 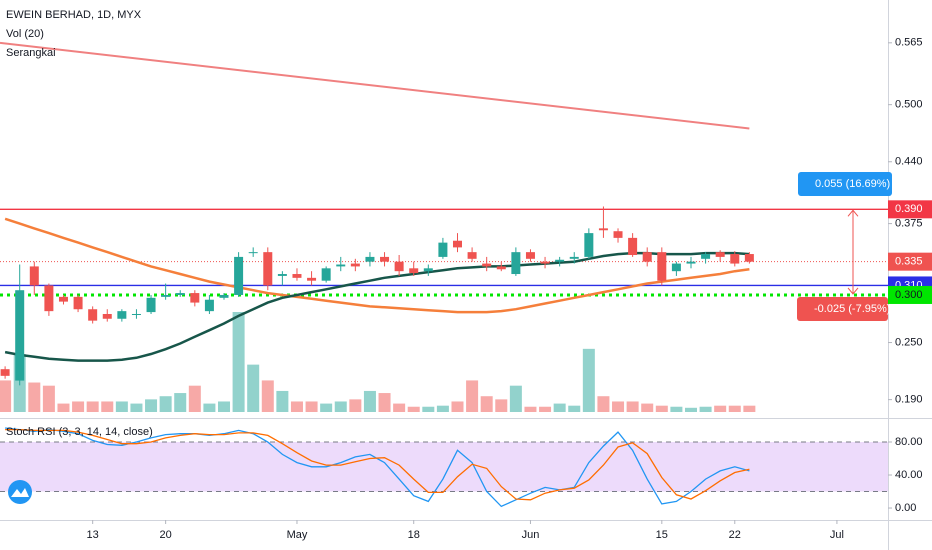 What do you see at coordinates (909, 105) in the screenshot?
I see `y-tick-label: 0.500` at bounding box center [909, 105].